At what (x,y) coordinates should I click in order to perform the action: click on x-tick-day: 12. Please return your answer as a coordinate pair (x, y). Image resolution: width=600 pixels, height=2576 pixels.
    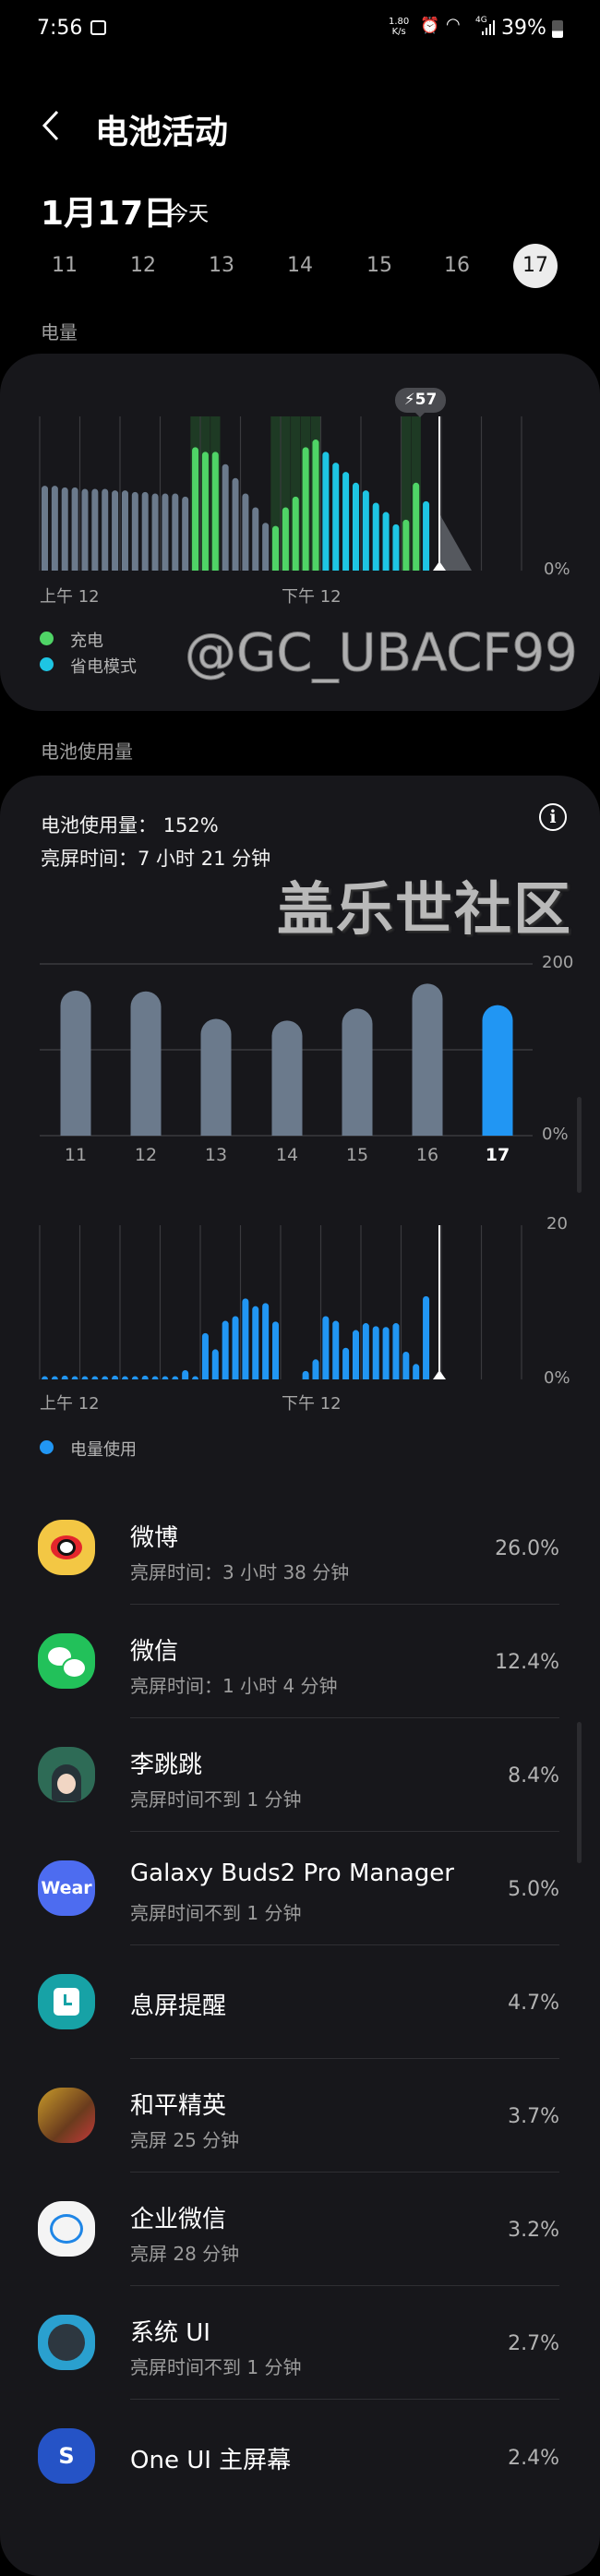
    Looking at the image, I should click on (146, 1155).